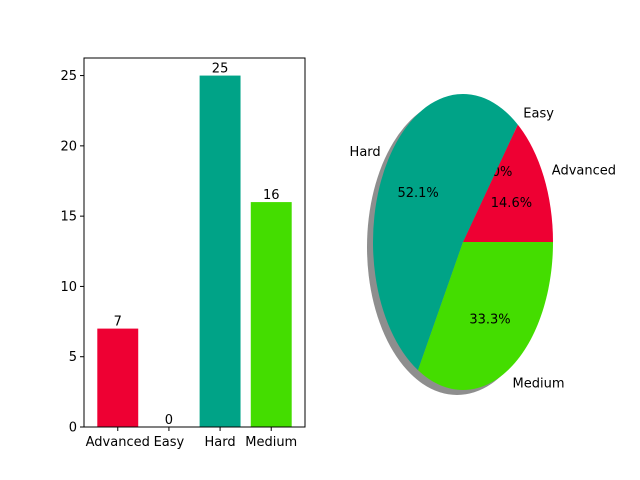 The image size is (640, 480). I want to click on bar-value-label-easy: 0, so click(169, 420).